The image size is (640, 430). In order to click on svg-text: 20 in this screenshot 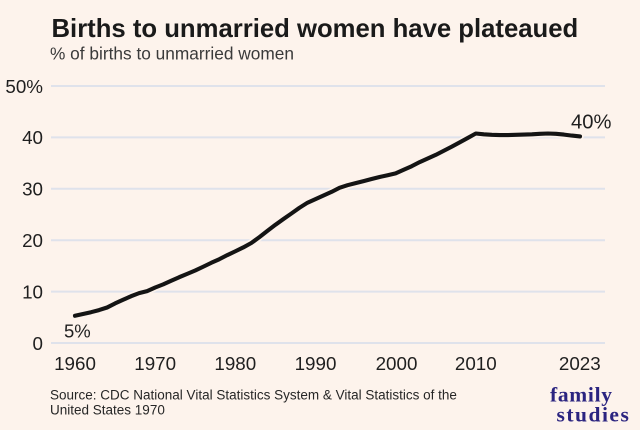, I will do `click(32, 240)`.